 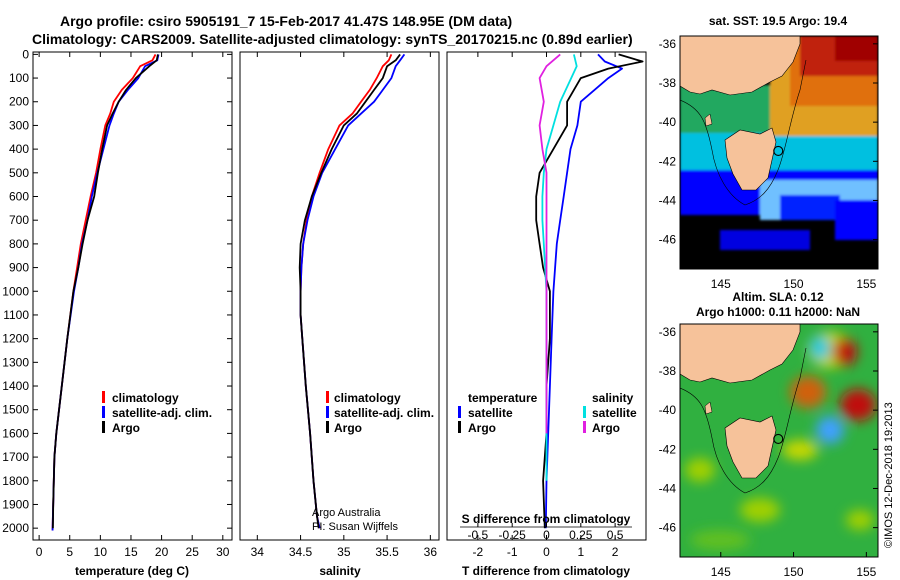 I want to click on sla-field, so click(x=780, y=441).